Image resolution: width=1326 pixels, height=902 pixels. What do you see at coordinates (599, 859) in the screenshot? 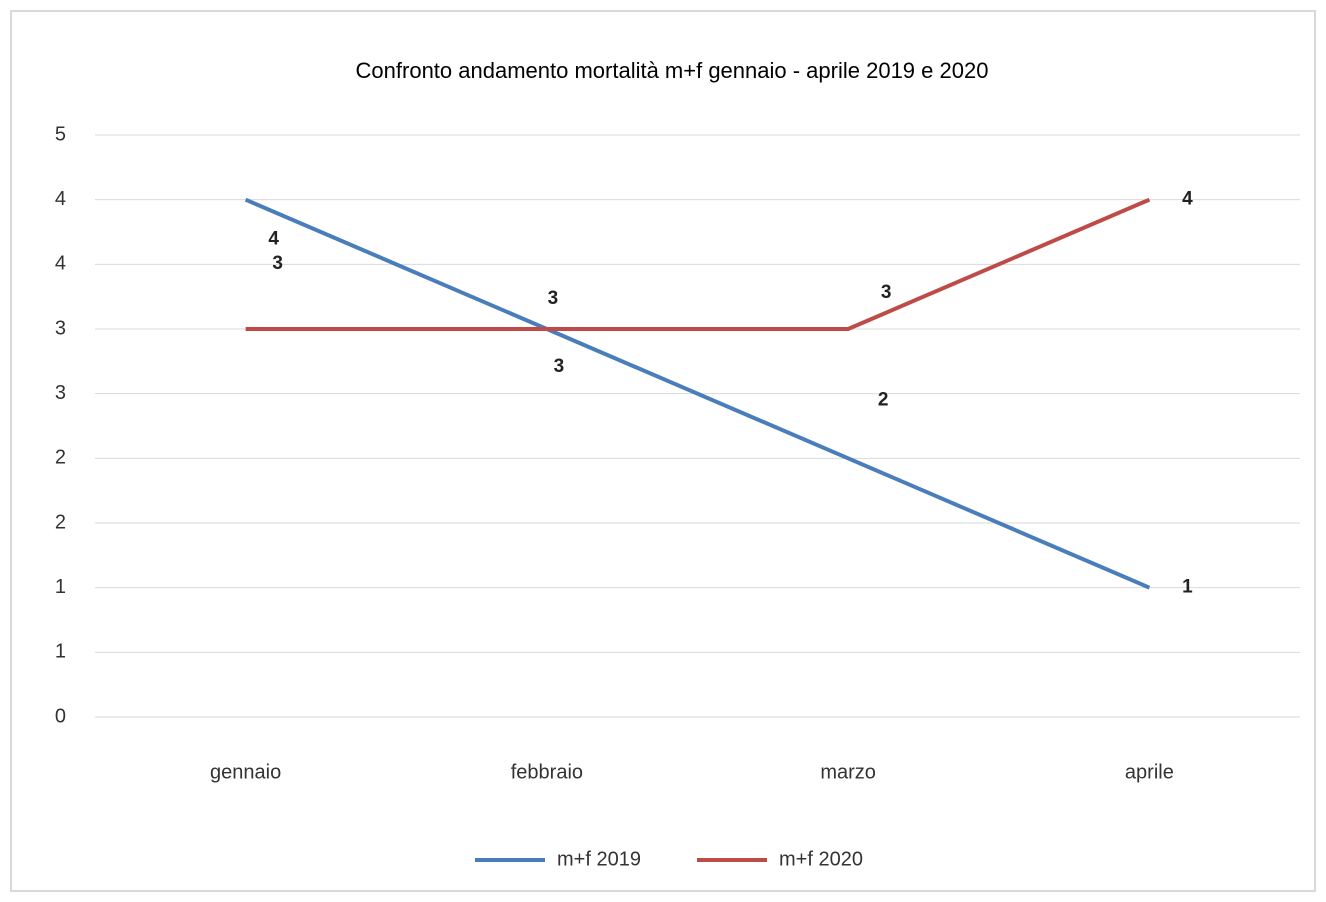
I see `legend-label: m+f 2019` at bounding box center [599, 859].